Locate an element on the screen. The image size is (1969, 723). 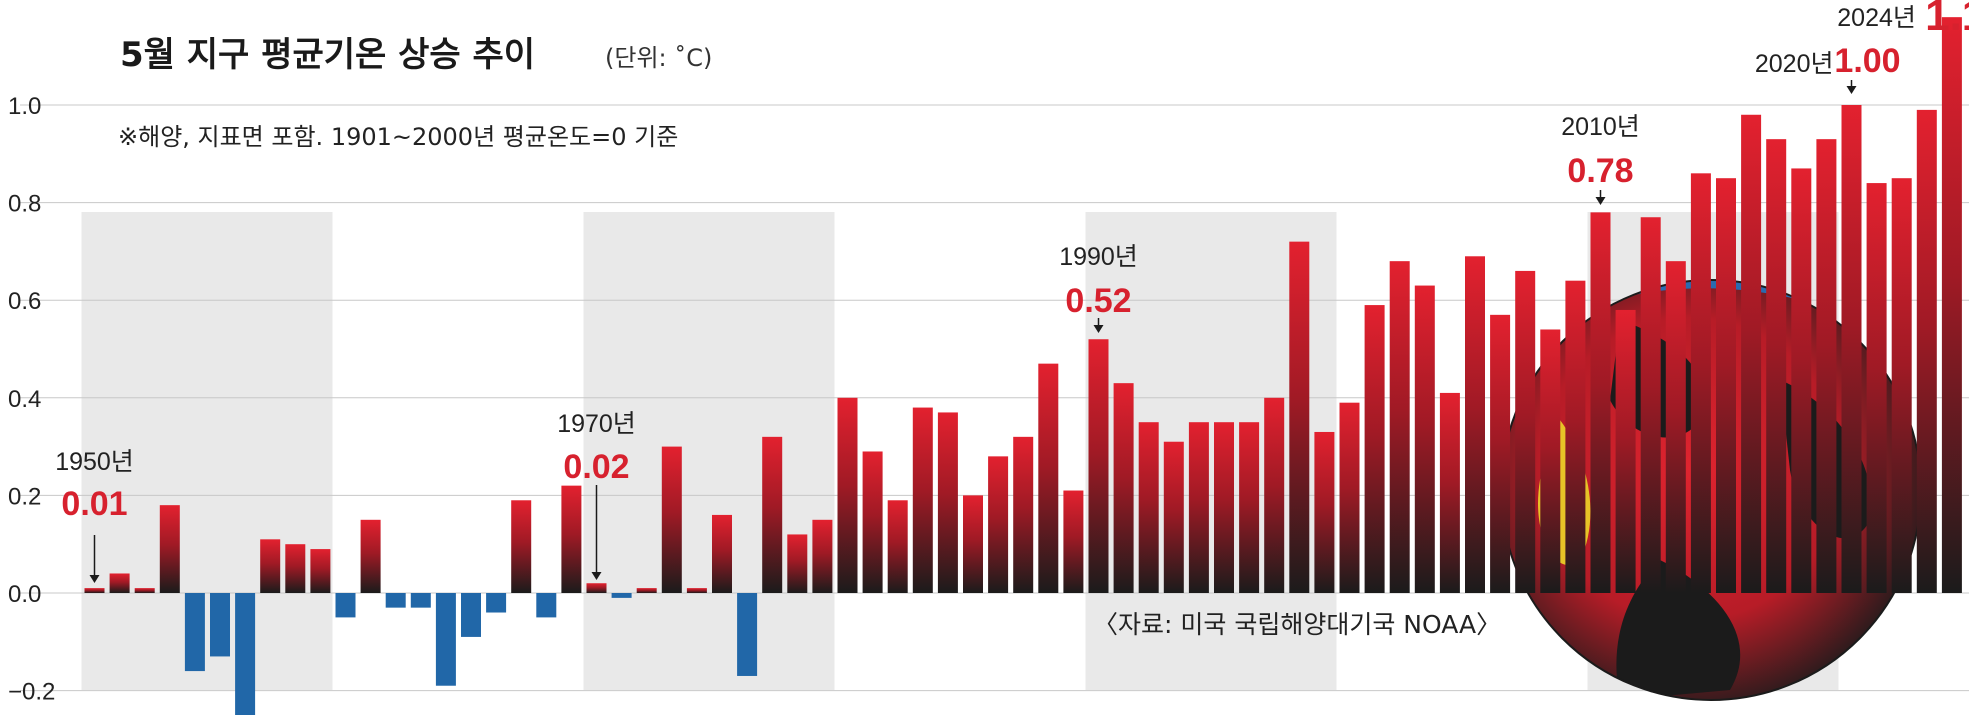
y-tick-label: 1.0 is located at coordinates (24, 106).